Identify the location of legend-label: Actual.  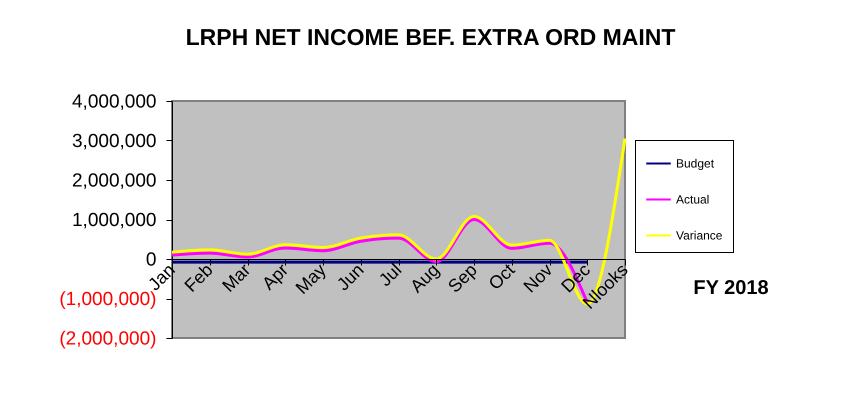
(693, 199).